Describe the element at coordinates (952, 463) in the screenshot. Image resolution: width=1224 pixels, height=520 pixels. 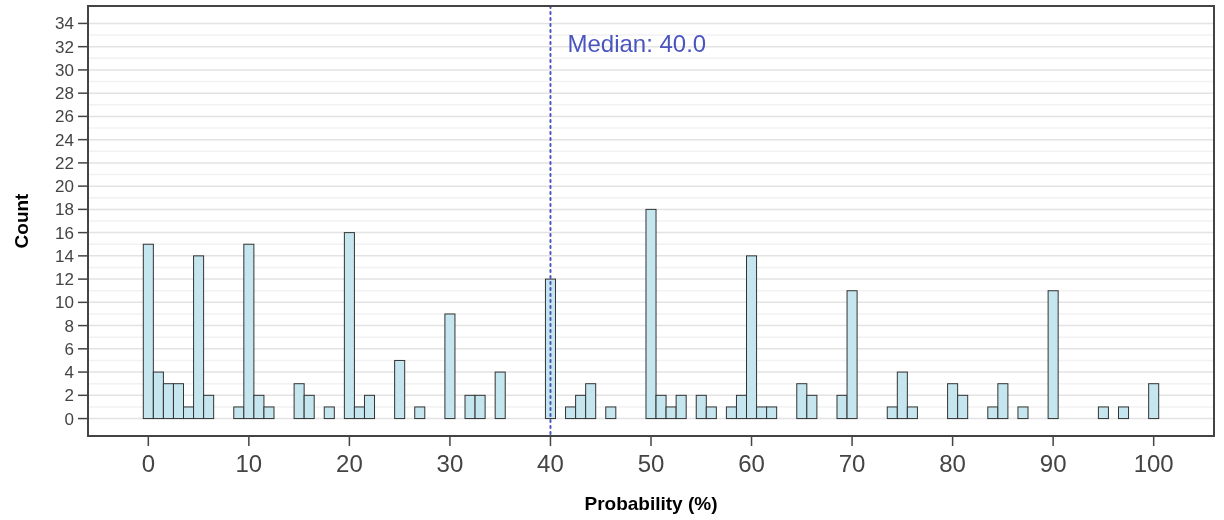
I see `x-tick-label: 80` at that location.